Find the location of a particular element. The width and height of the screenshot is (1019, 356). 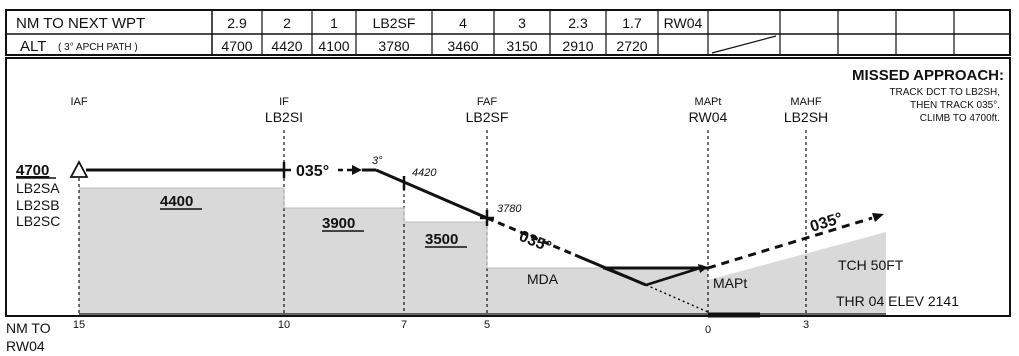

mapt-role-label: MAPt is located at coordinates (708, 102).